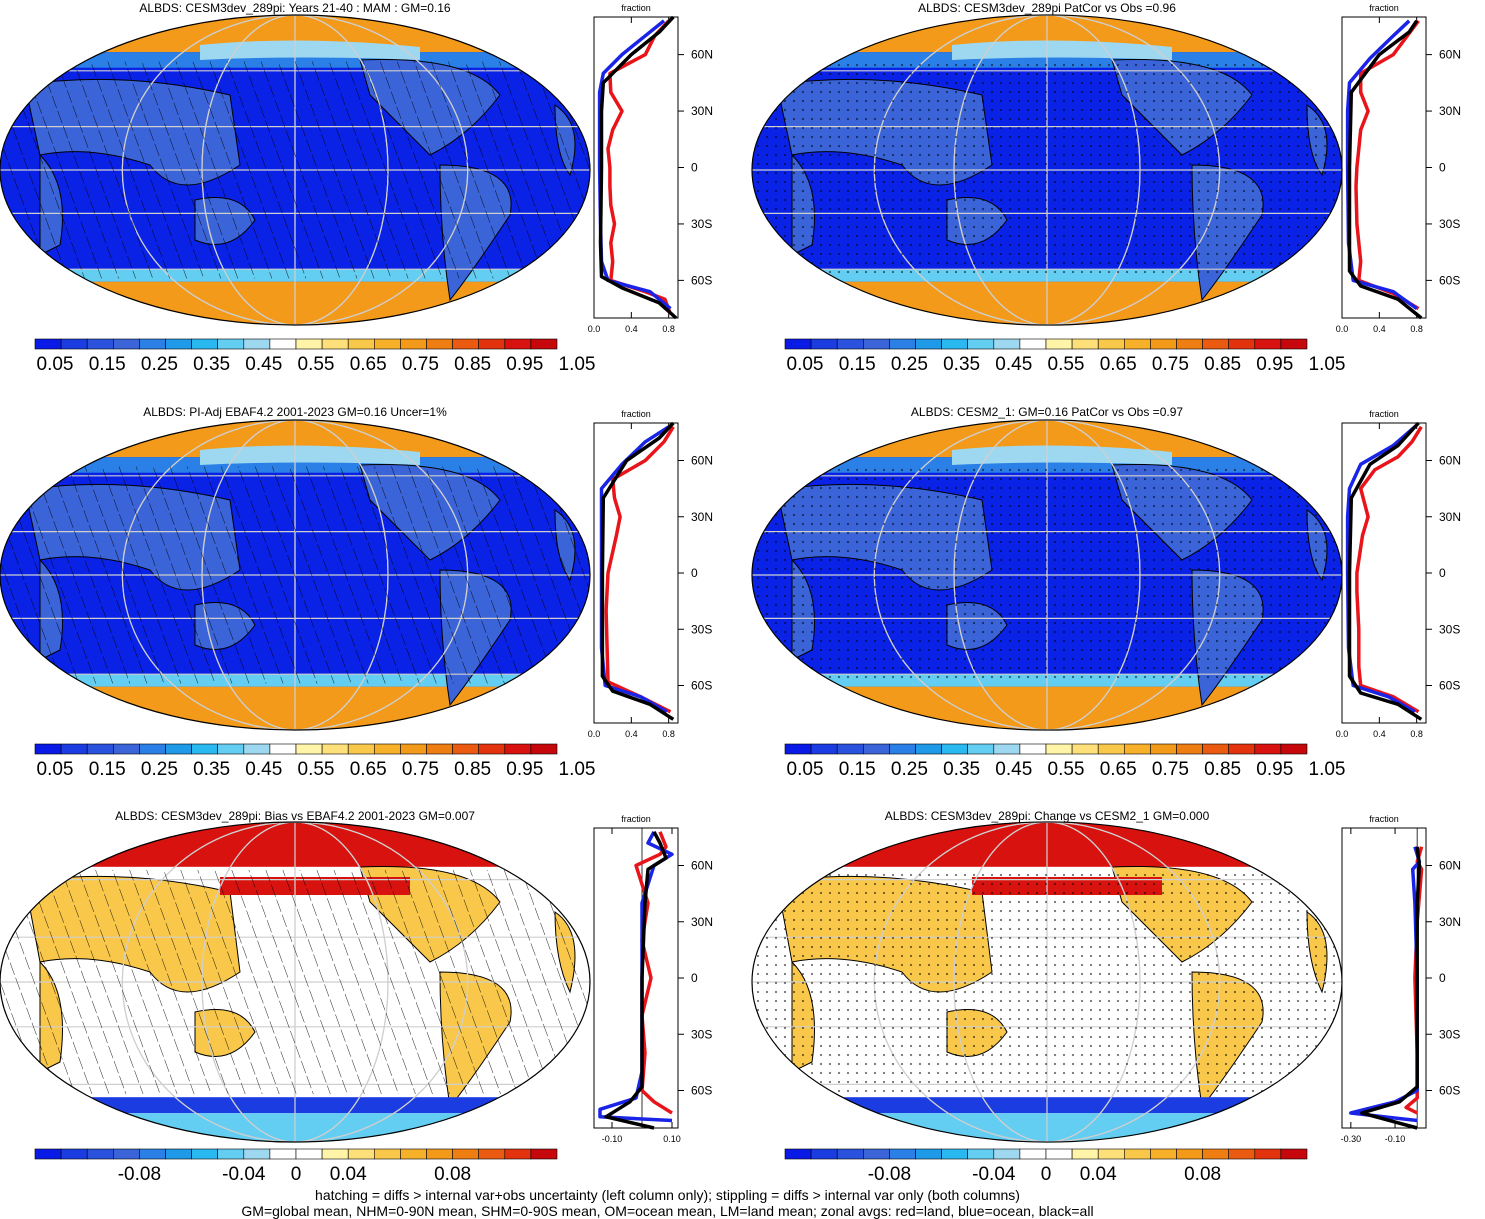 The height and width of the screenshot is (1219, 1485). What do you see at coordinates (1046, 1174) in the screenshot?
I see `colorbar-label: 0` at bounding box center [1046, 1174].